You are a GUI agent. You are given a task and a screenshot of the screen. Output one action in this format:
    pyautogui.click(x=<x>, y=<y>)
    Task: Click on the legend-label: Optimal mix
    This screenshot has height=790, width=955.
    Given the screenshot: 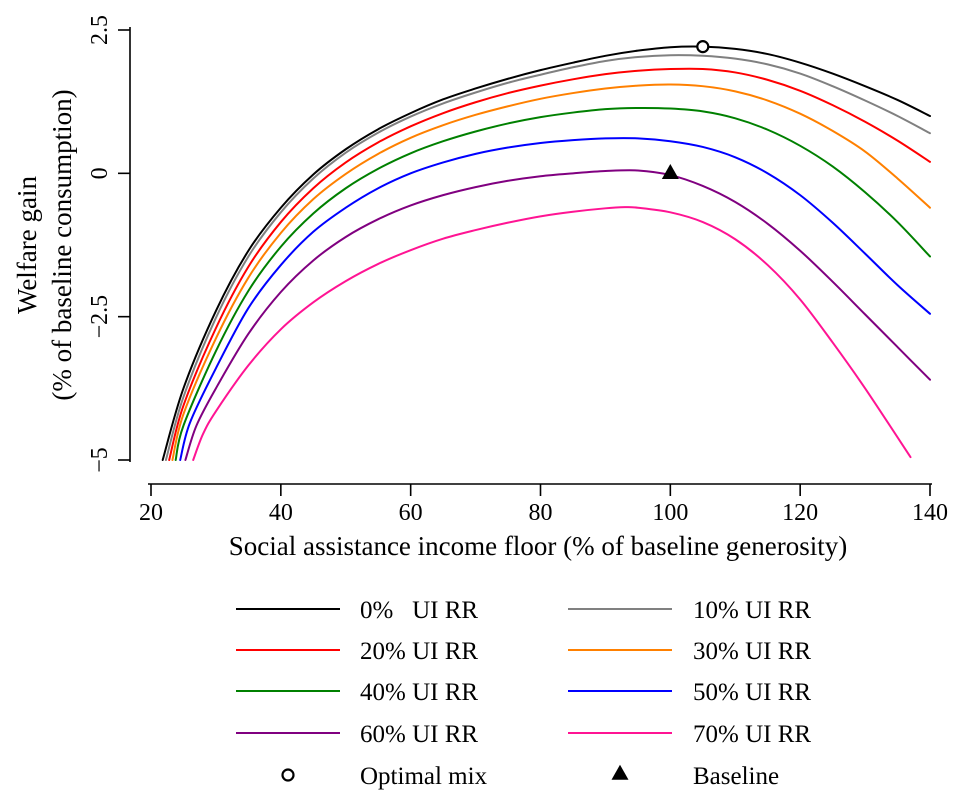 What is the action you would take?
    pyautogui.click(x=424, y=776)
    